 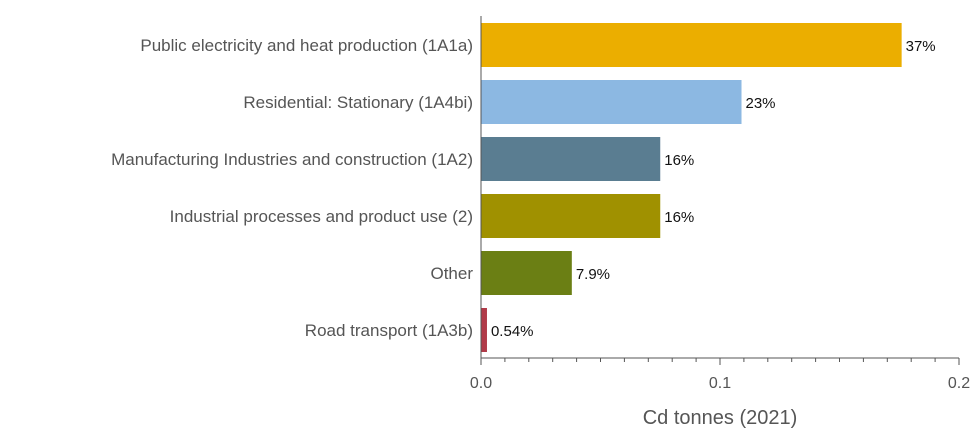 What do you see at coordinates (321, 216) in the screenshot?
I see `category-label-3: Industrial processes and product use (2)` at bounding box center [321, 216].